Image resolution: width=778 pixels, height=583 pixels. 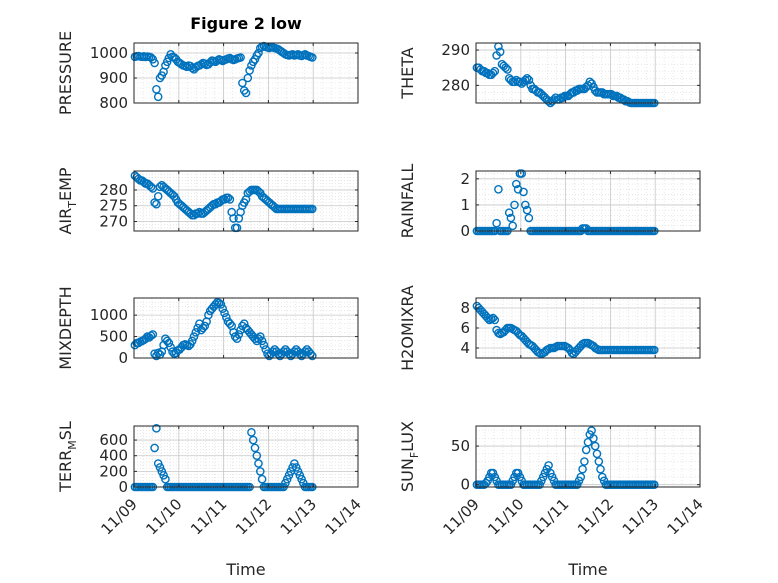 I want to click on subplot-rainfall: 0 1 2 RAINFALL, so click(x=549, y=202).